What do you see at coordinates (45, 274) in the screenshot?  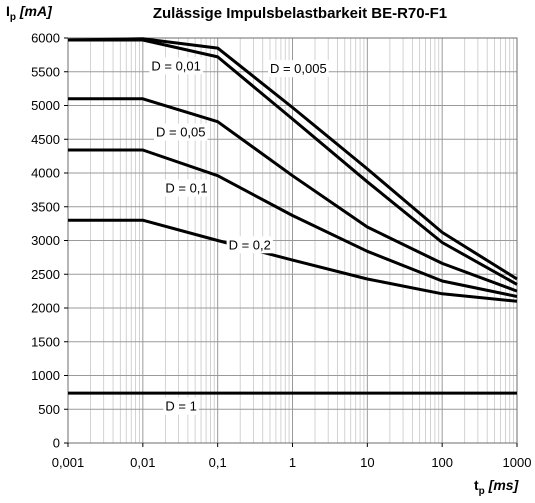 I see `y-tick-label: 2500` at bounding box center [45, 274].